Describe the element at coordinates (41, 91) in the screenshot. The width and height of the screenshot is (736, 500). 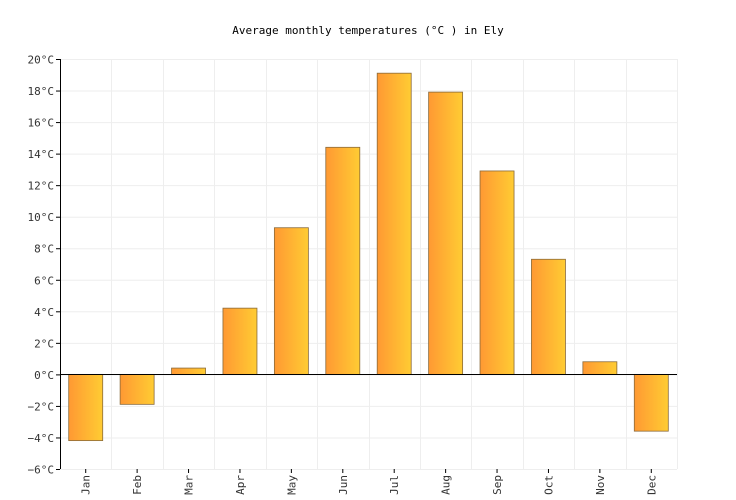
I see `y-tick-label: 18°C` at that location.